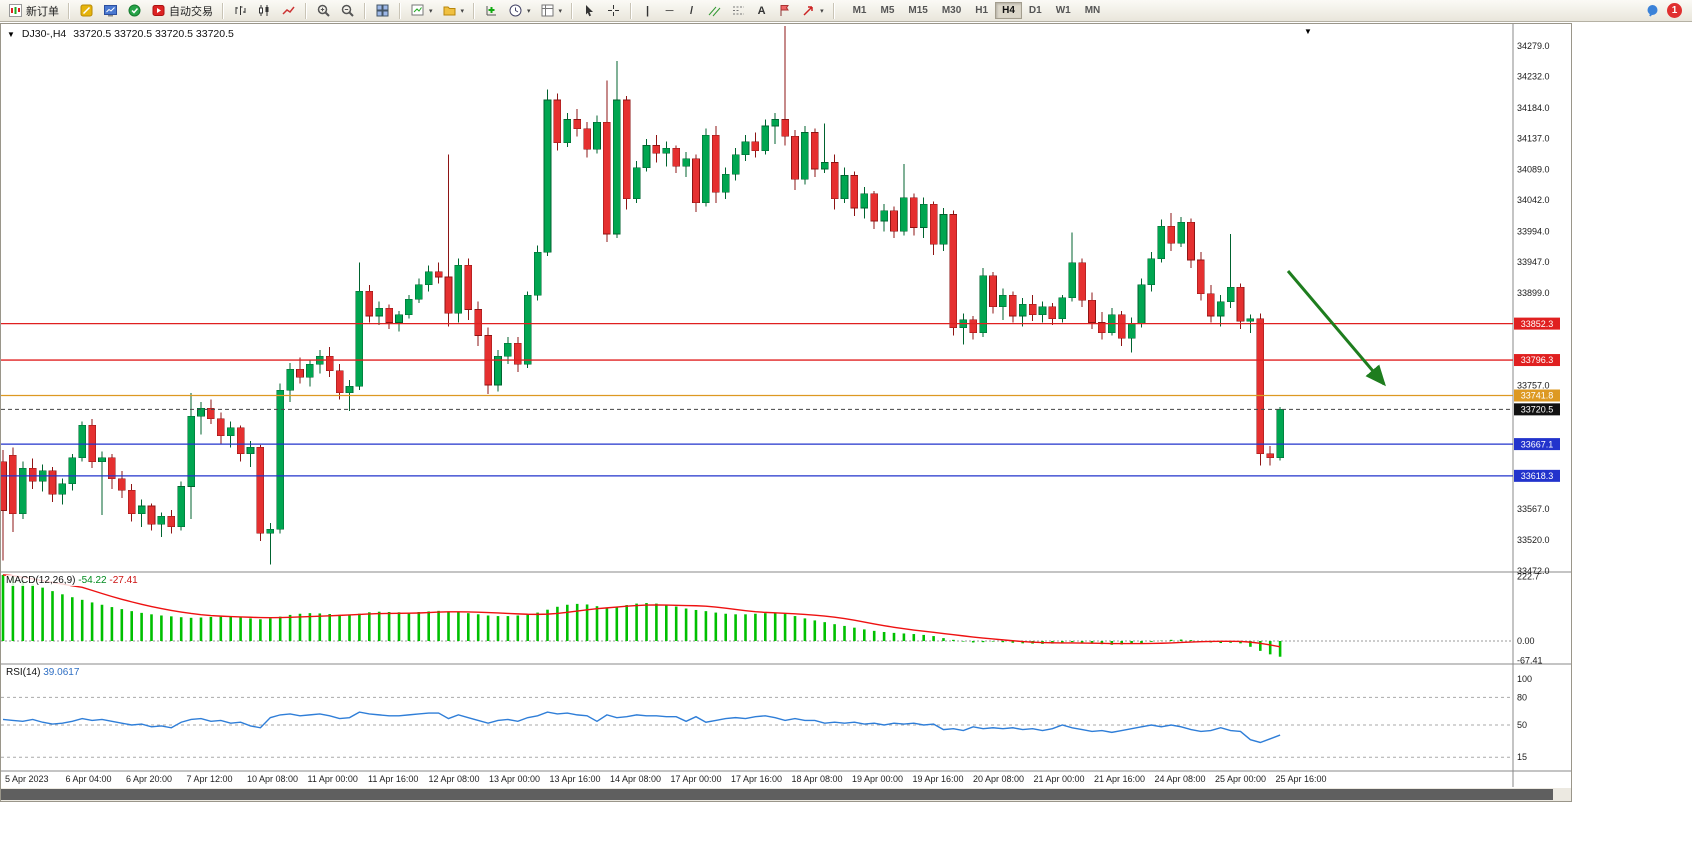 The image size is (1692, 850). I want to click on price-badge-text: 33720.5, so click(1537, 410).